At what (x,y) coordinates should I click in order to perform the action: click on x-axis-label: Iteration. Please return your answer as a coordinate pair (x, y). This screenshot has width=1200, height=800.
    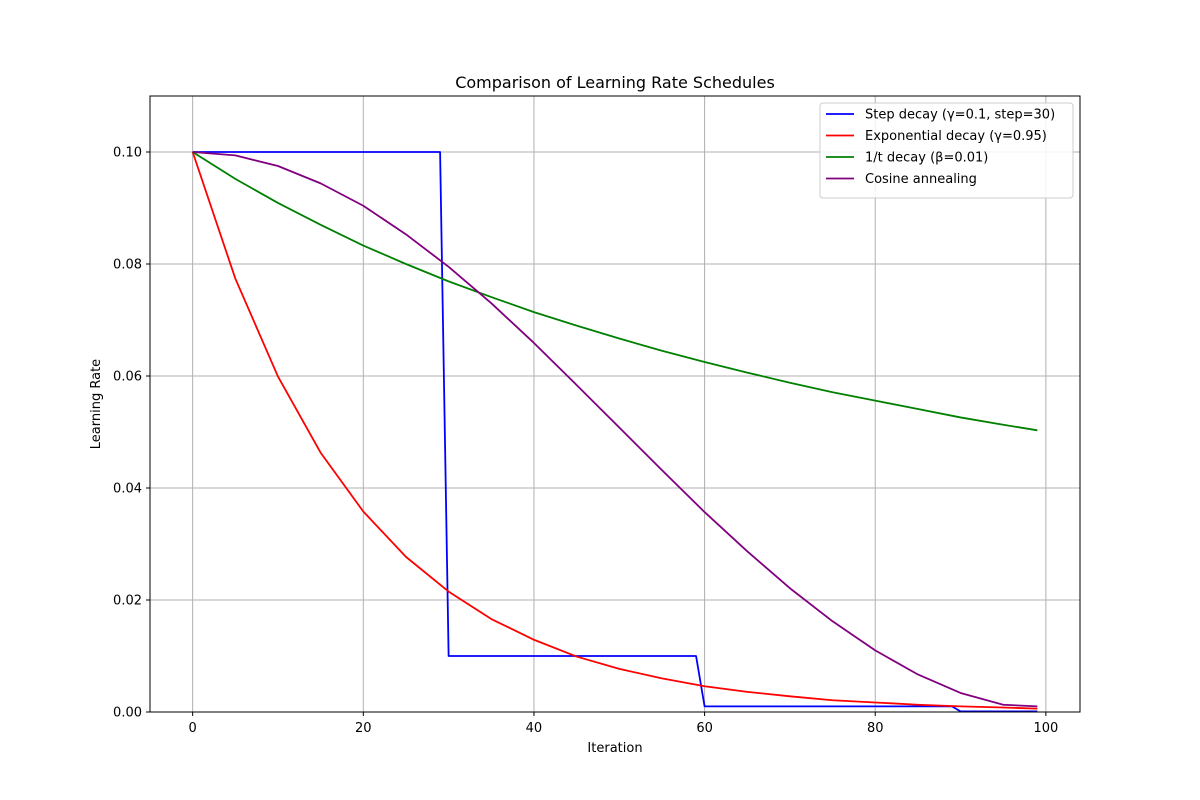
    Looking at the image, I should click on (614, 748).